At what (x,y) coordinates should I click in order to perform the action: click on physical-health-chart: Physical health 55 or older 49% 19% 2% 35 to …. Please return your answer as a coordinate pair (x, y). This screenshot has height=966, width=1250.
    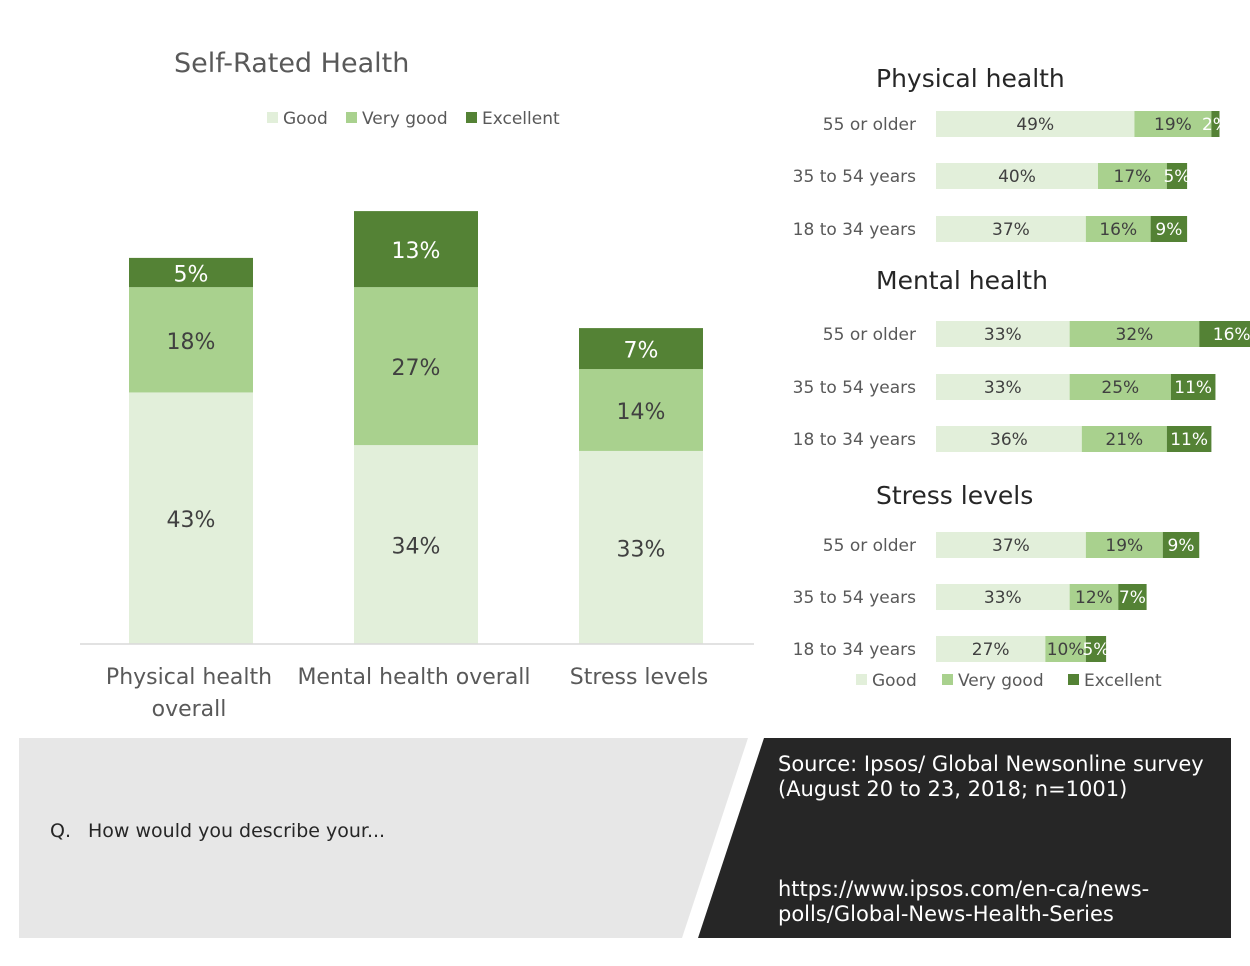
    Looking at the image, I should click on (1011, 153).